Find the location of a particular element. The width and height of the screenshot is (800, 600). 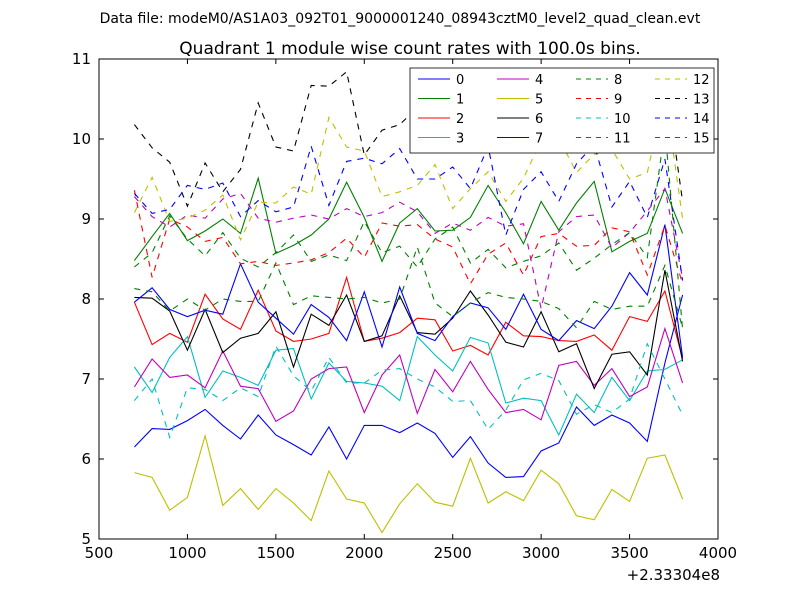

x-tick-label: 1000 is located at coordinates (187, 553).